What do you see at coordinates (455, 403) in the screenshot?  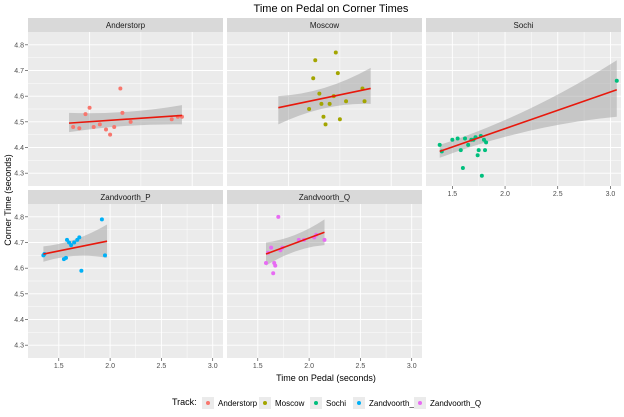 I see `legend-label: Zandvoorth_Q` at bounding box center [455, 403].